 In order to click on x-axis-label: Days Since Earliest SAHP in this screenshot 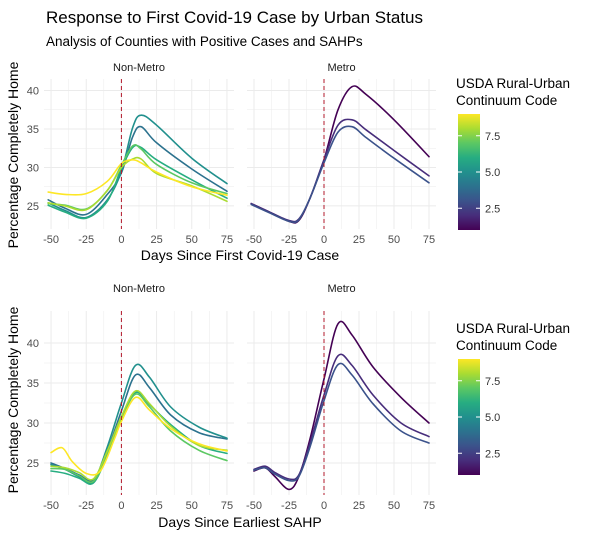, I will do `click(239, 522)`.